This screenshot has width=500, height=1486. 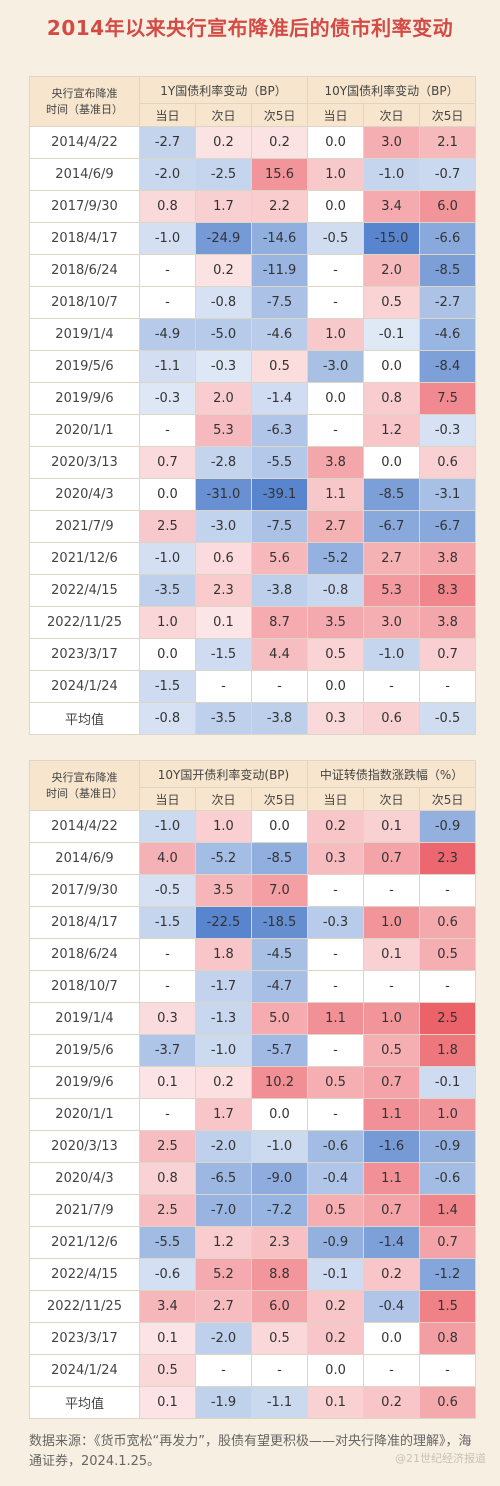 I want to click on row-date: 2014/6/9, so click(x=84, y=174).